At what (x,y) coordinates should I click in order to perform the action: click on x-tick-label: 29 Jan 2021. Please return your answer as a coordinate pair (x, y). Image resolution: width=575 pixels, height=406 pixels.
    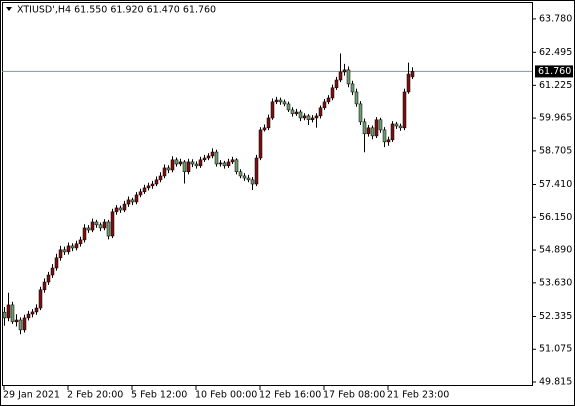
    Looking at the image, I should click on (31, 395).